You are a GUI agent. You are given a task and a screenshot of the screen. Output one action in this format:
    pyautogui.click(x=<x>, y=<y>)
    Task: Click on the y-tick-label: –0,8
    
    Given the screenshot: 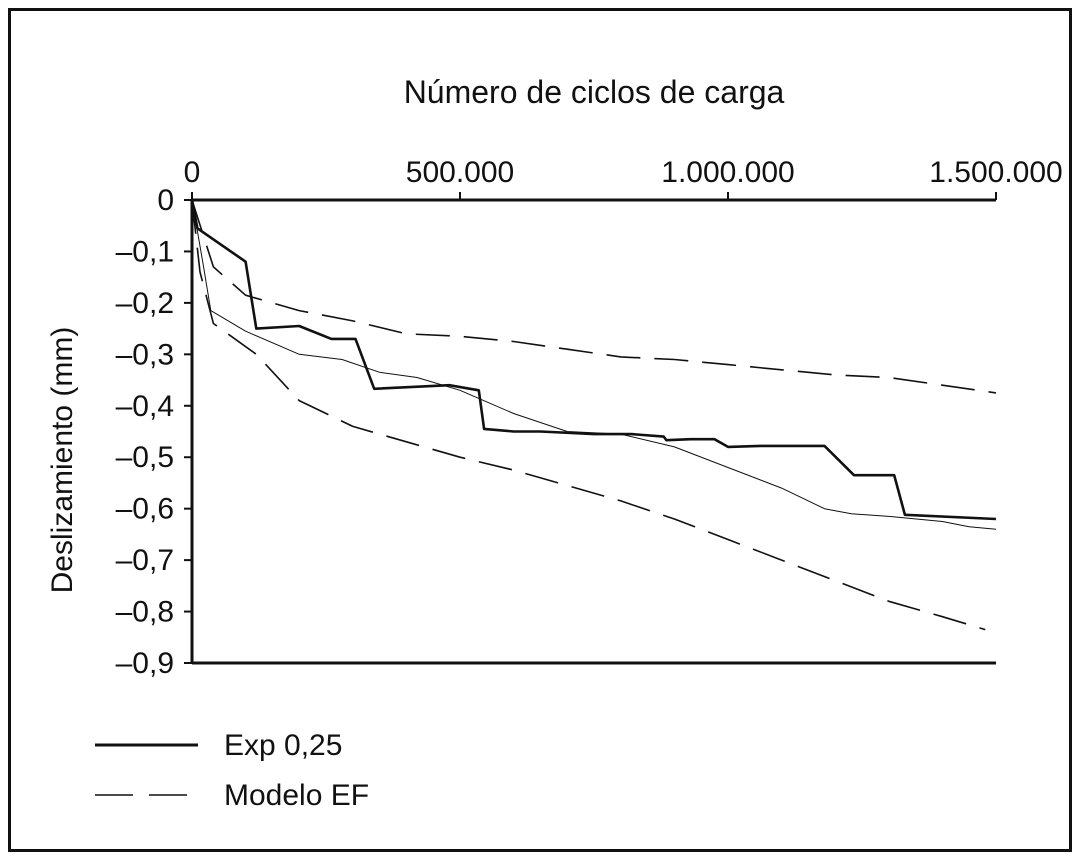 What is the action you would take?
    pyautogui.click(x=145, y=612)
    